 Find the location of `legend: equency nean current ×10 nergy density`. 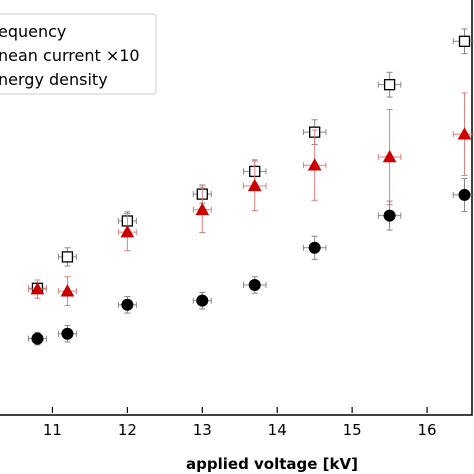

legend: equency nean current ×10 nergy density is located at coordinates (78, 54).